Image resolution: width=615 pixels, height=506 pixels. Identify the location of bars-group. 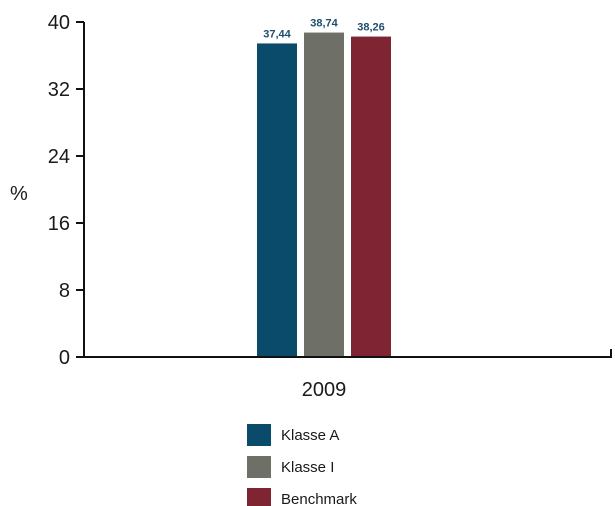
(324, 195).